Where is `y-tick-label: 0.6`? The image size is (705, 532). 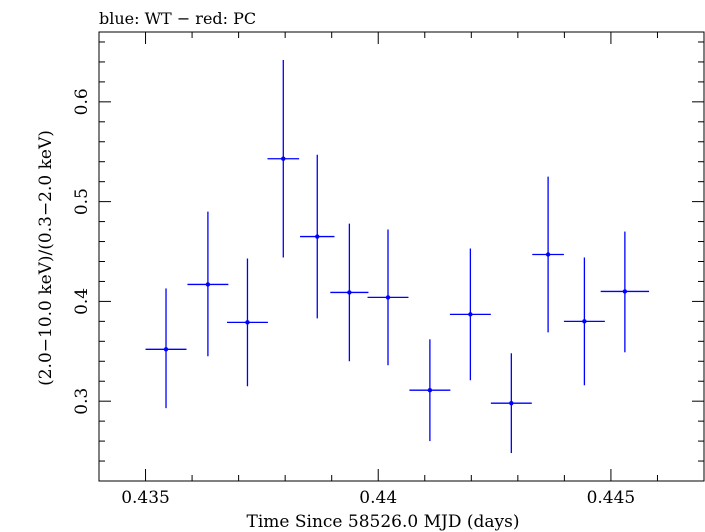 y-tick-label: 0.6 is located at coordinates (82, 101).